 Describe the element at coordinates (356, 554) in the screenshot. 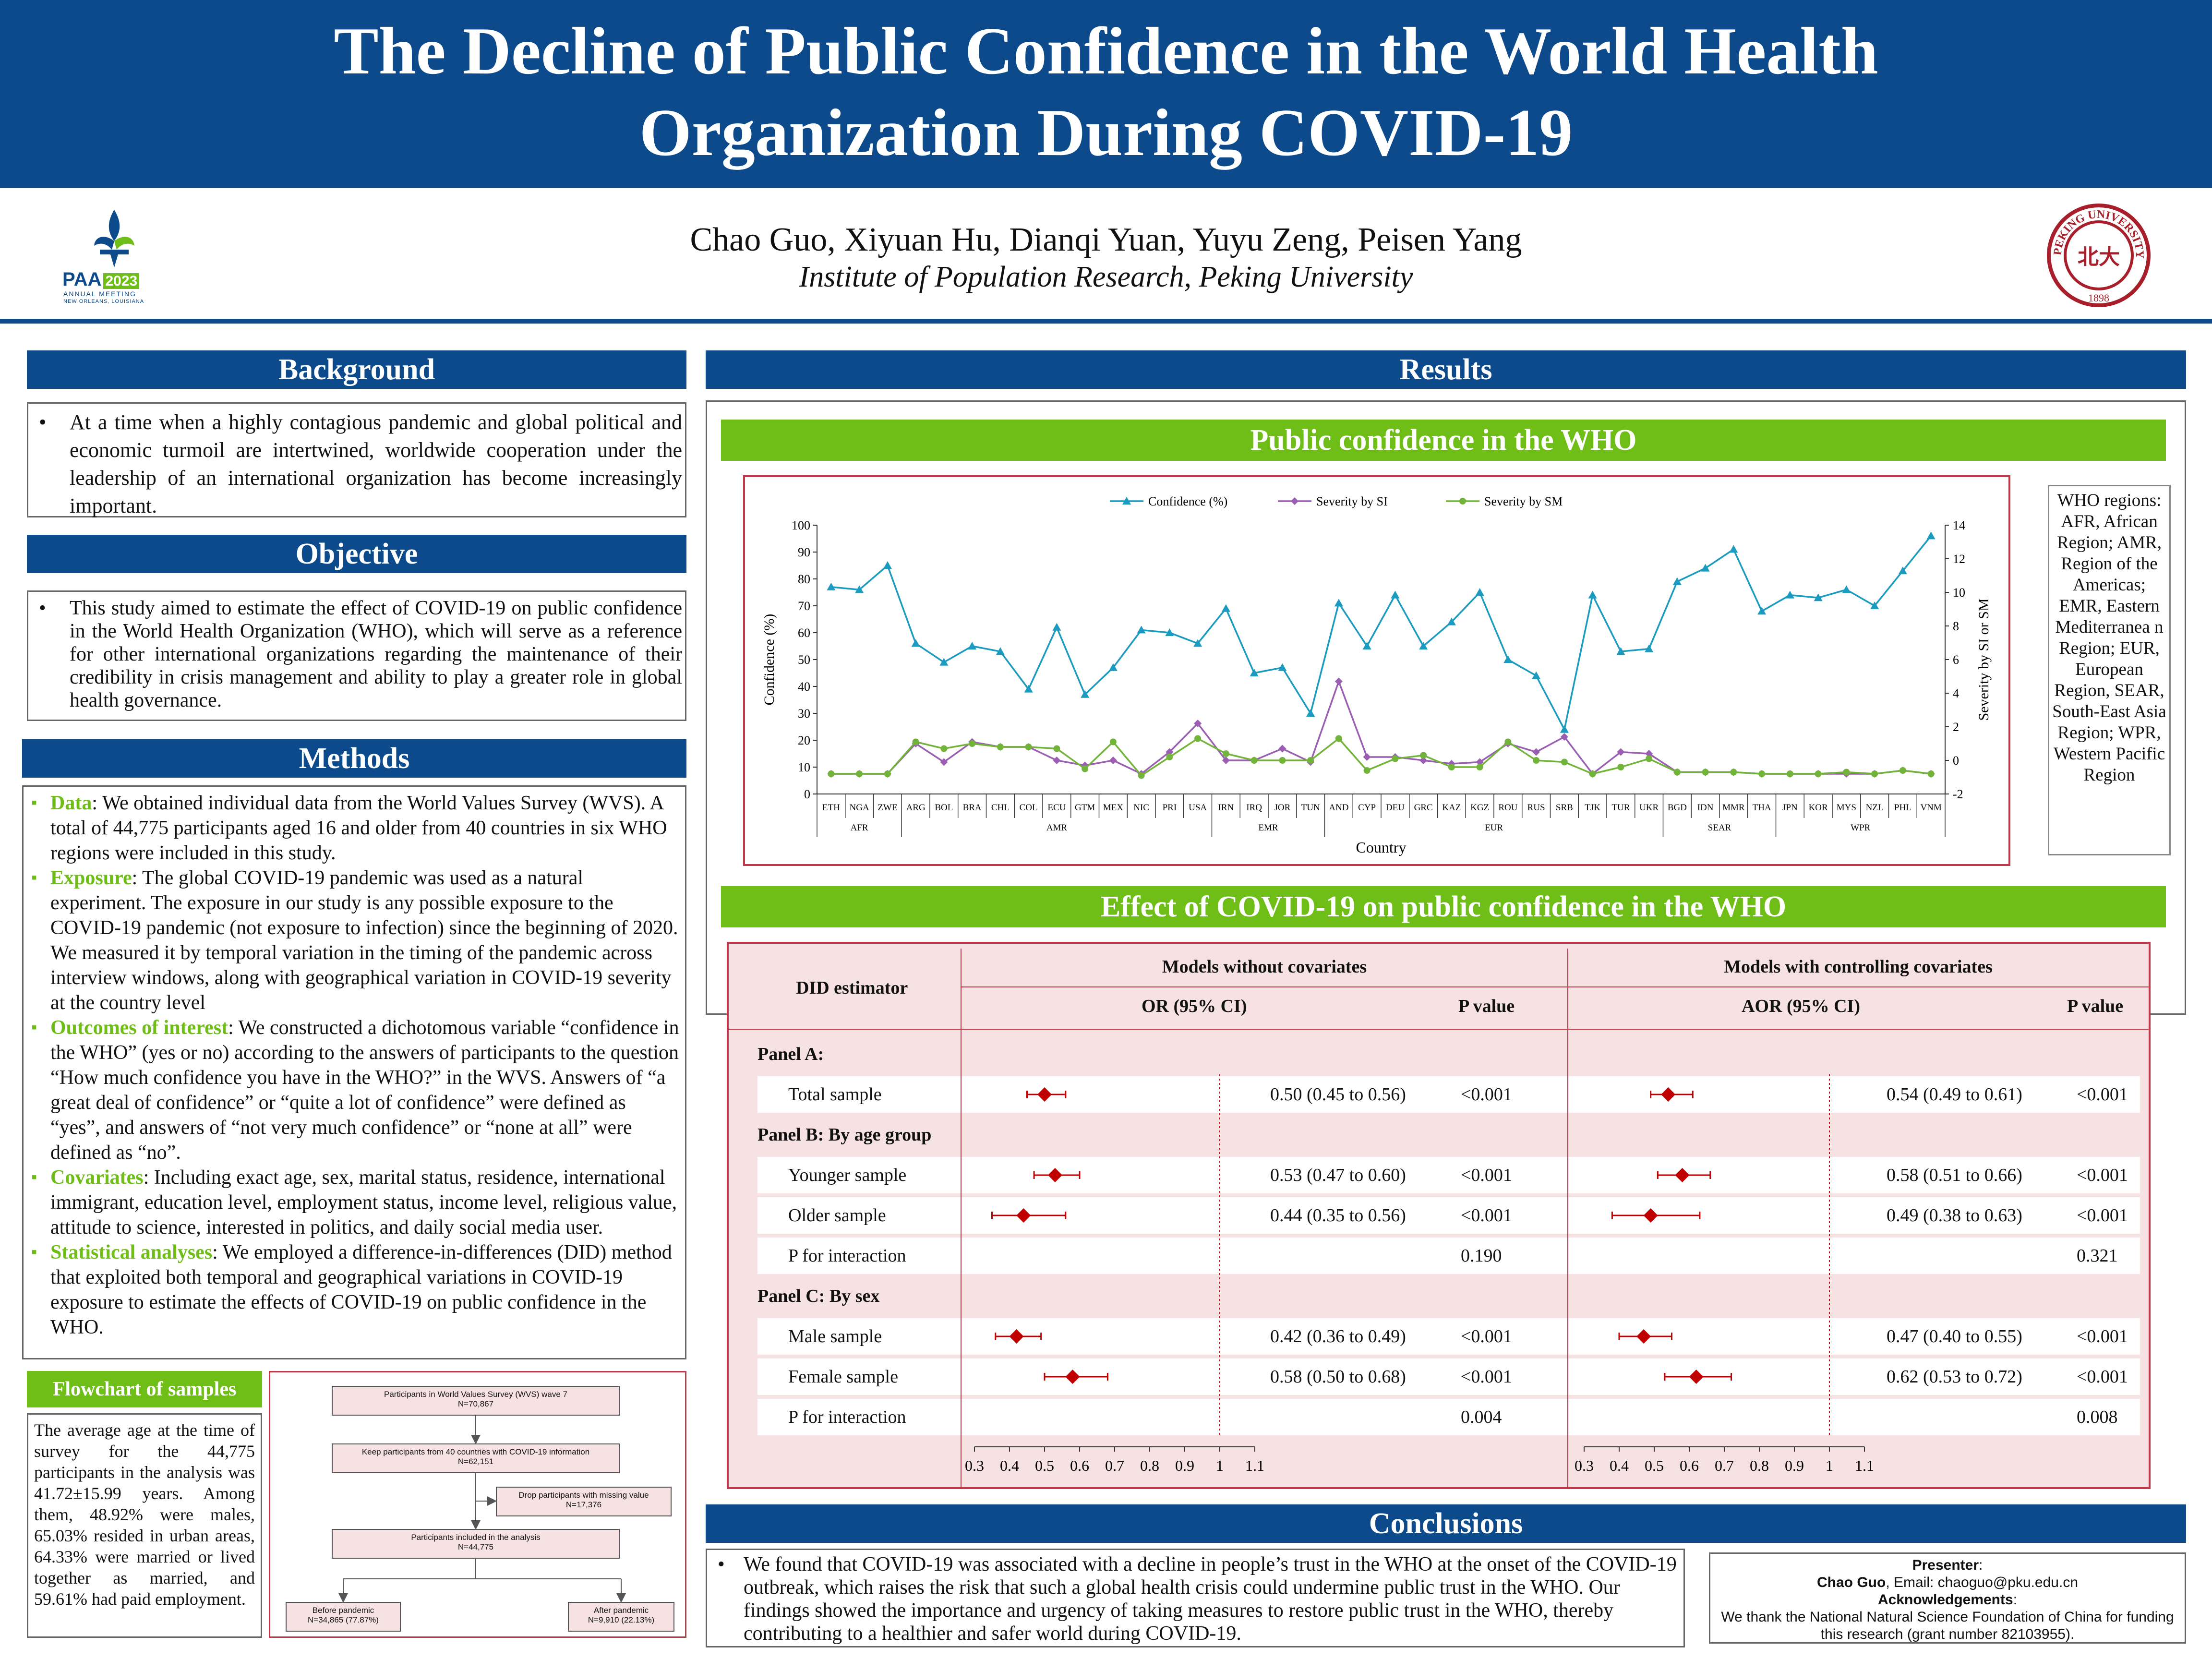

I see `objective-heading: Objective` at that location.